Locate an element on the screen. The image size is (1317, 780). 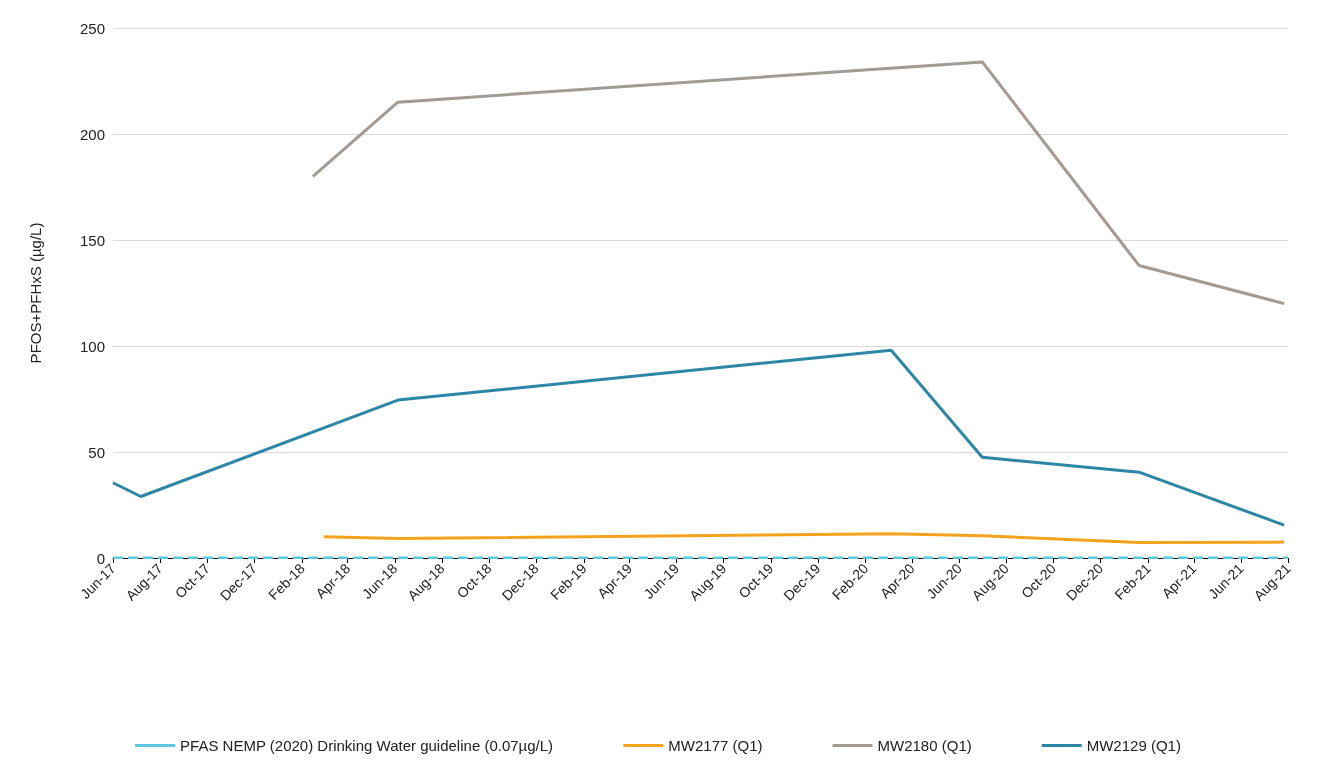
legend-label: MW2177 (Q1) is located at coordinates (715, 745).